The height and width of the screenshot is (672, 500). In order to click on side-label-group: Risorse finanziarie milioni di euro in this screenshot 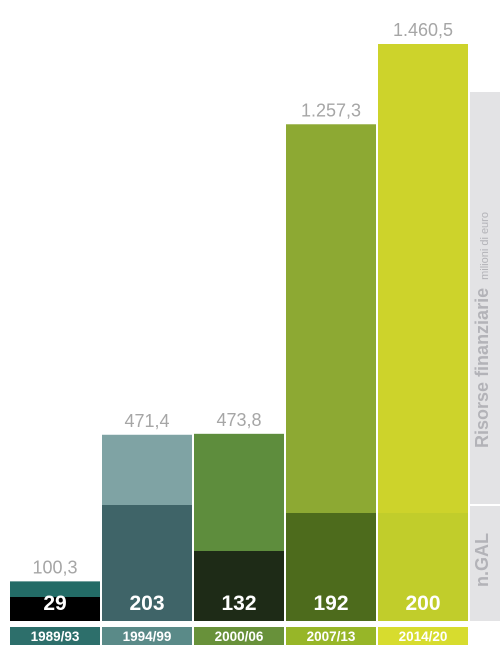, I will do `click(482, 330)`.